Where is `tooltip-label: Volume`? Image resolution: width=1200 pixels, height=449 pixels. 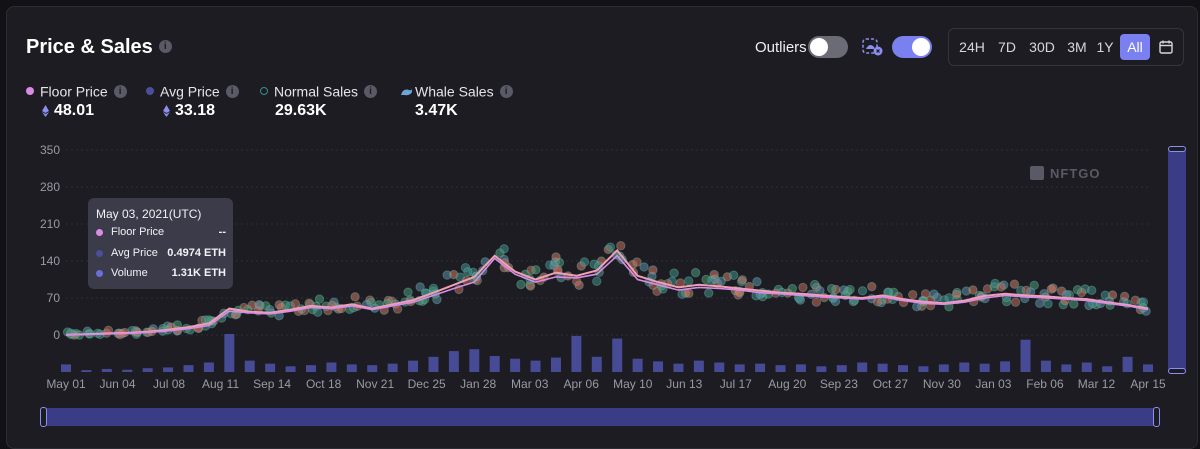 tooltip-label: Volume is located at coordinates (129, 273).